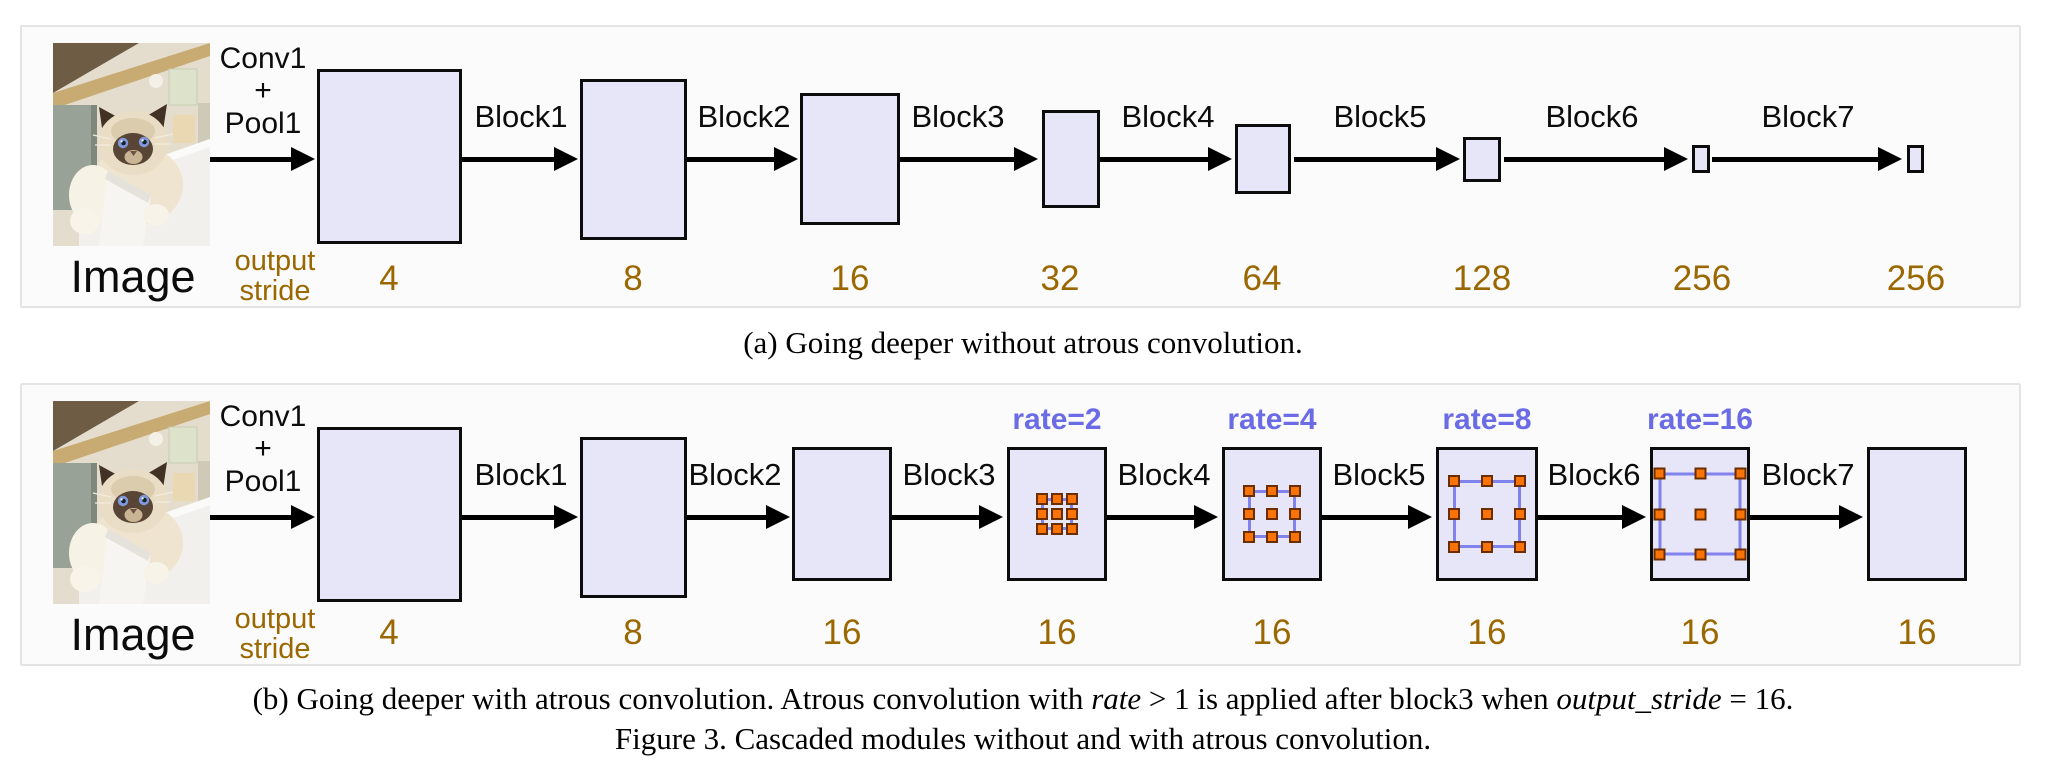 The width and height of the screenshot is (2046, 776). I want to click on stride-value: 64, so click(1262, 278).